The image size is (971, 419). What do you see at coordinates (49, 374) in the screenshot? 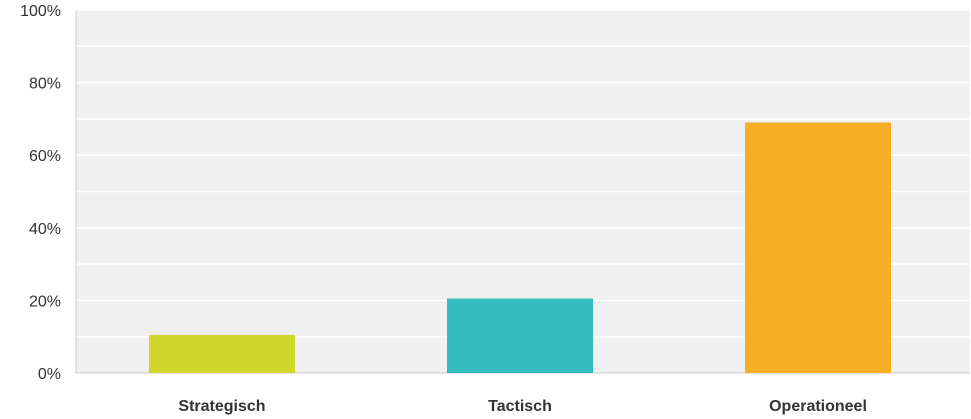
I see `y-tick-label: 0%` at bounding box center [49, 374].